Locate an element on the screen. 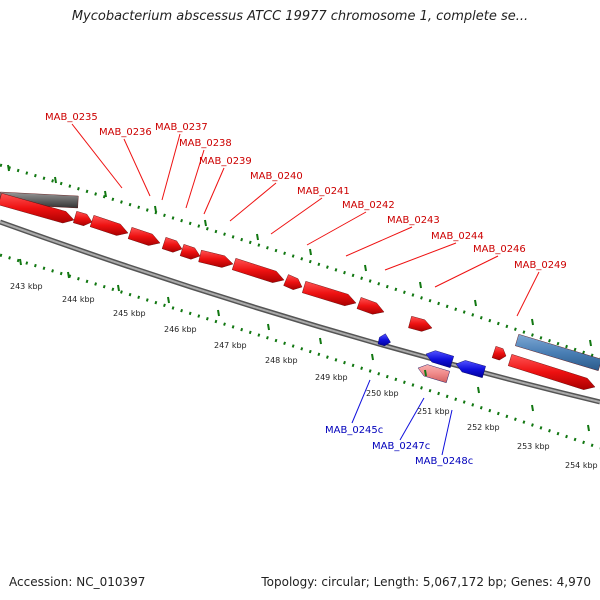 The height and width of the screenshot is (600, 600). gene-label-forward: MAB_0235 is located at coordinates (71, 117).